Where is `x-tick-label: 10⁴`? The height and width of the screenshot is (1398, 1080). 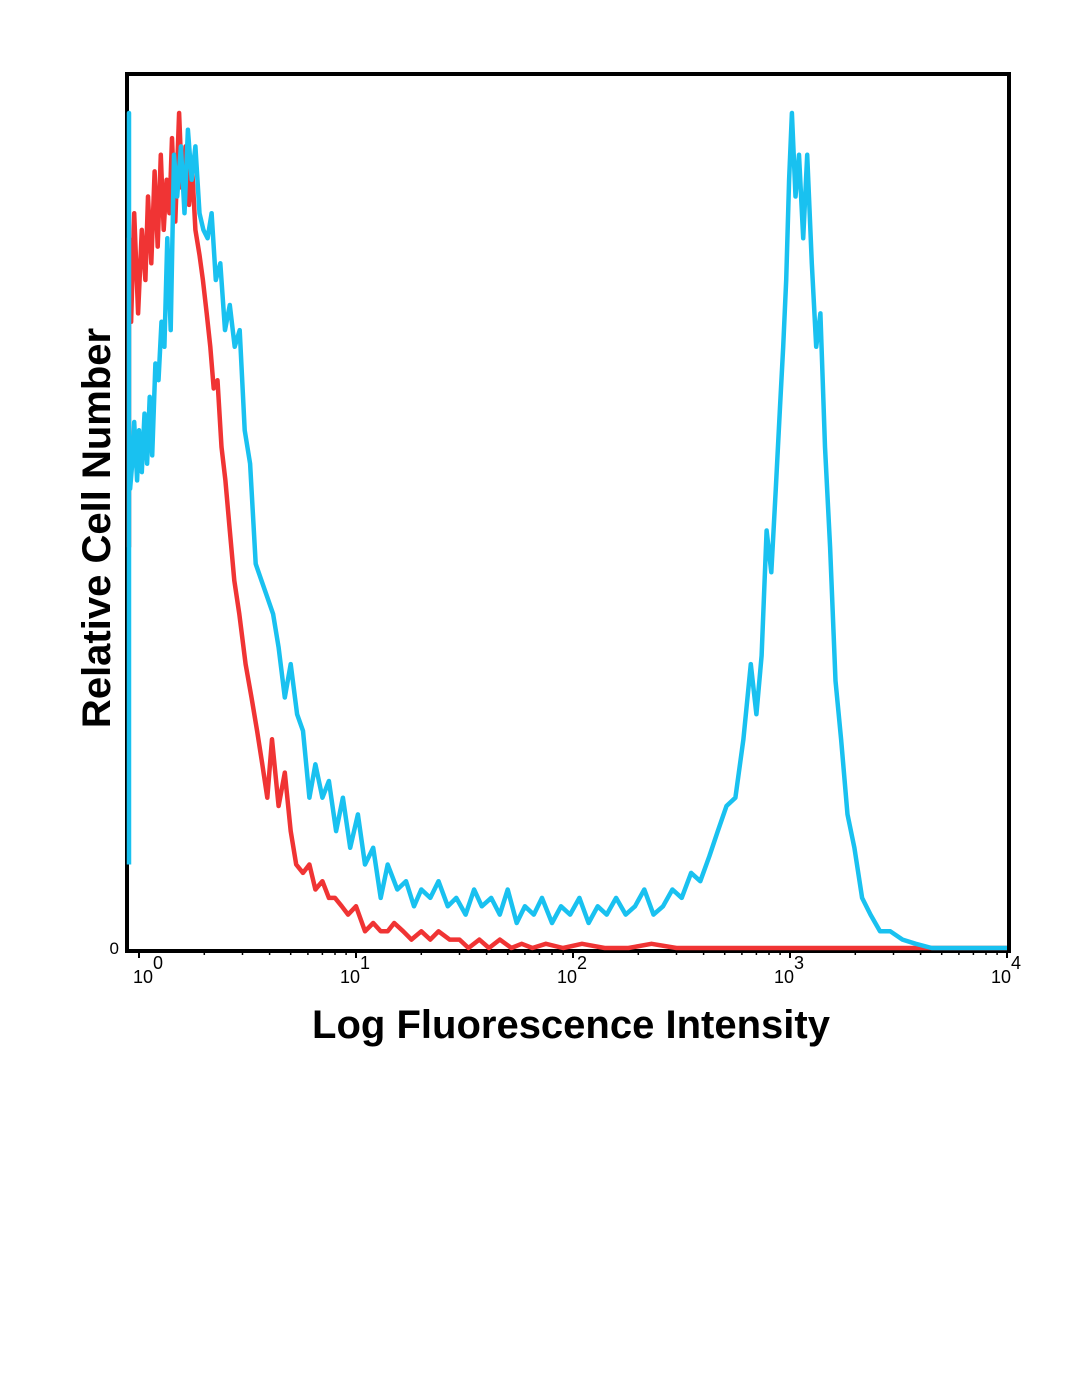
x-tick-label: 10⁴ is located at coordinates (1006, 970).